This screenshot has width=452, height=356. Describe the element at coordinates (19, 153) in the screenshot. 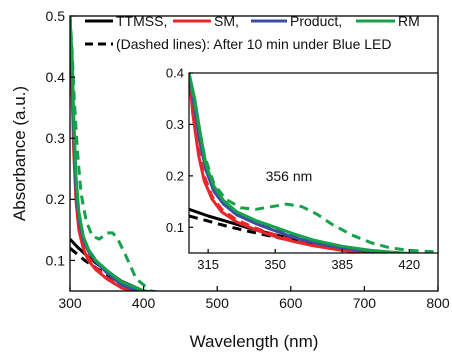

I see `y-axis-label: Absorbance (a.u.)` at that location.